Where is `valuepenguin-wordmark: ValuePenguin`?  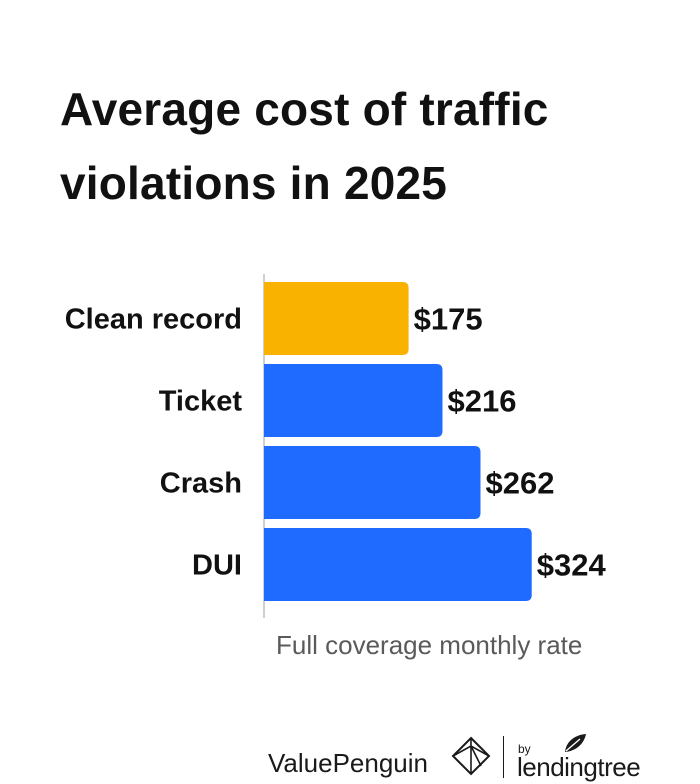
valuepenguin-wordmark: ValuePenguin is located at coordinates (348, 763).